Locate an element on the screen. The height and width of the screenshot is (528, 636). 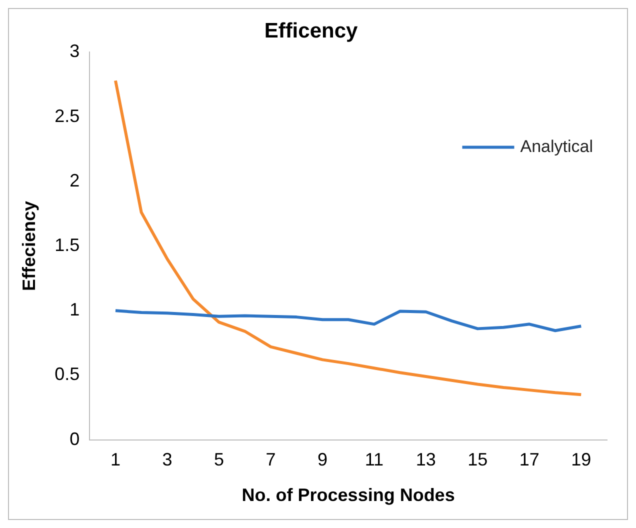
x-axis-title: No. of Processing Nodes is located at coordinates (348, 495).